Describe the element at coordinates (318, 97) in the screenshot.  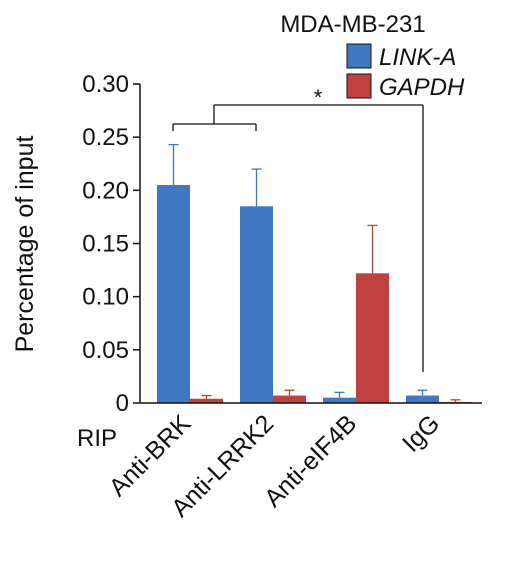
I see `significance-asterisk: *` at that location.